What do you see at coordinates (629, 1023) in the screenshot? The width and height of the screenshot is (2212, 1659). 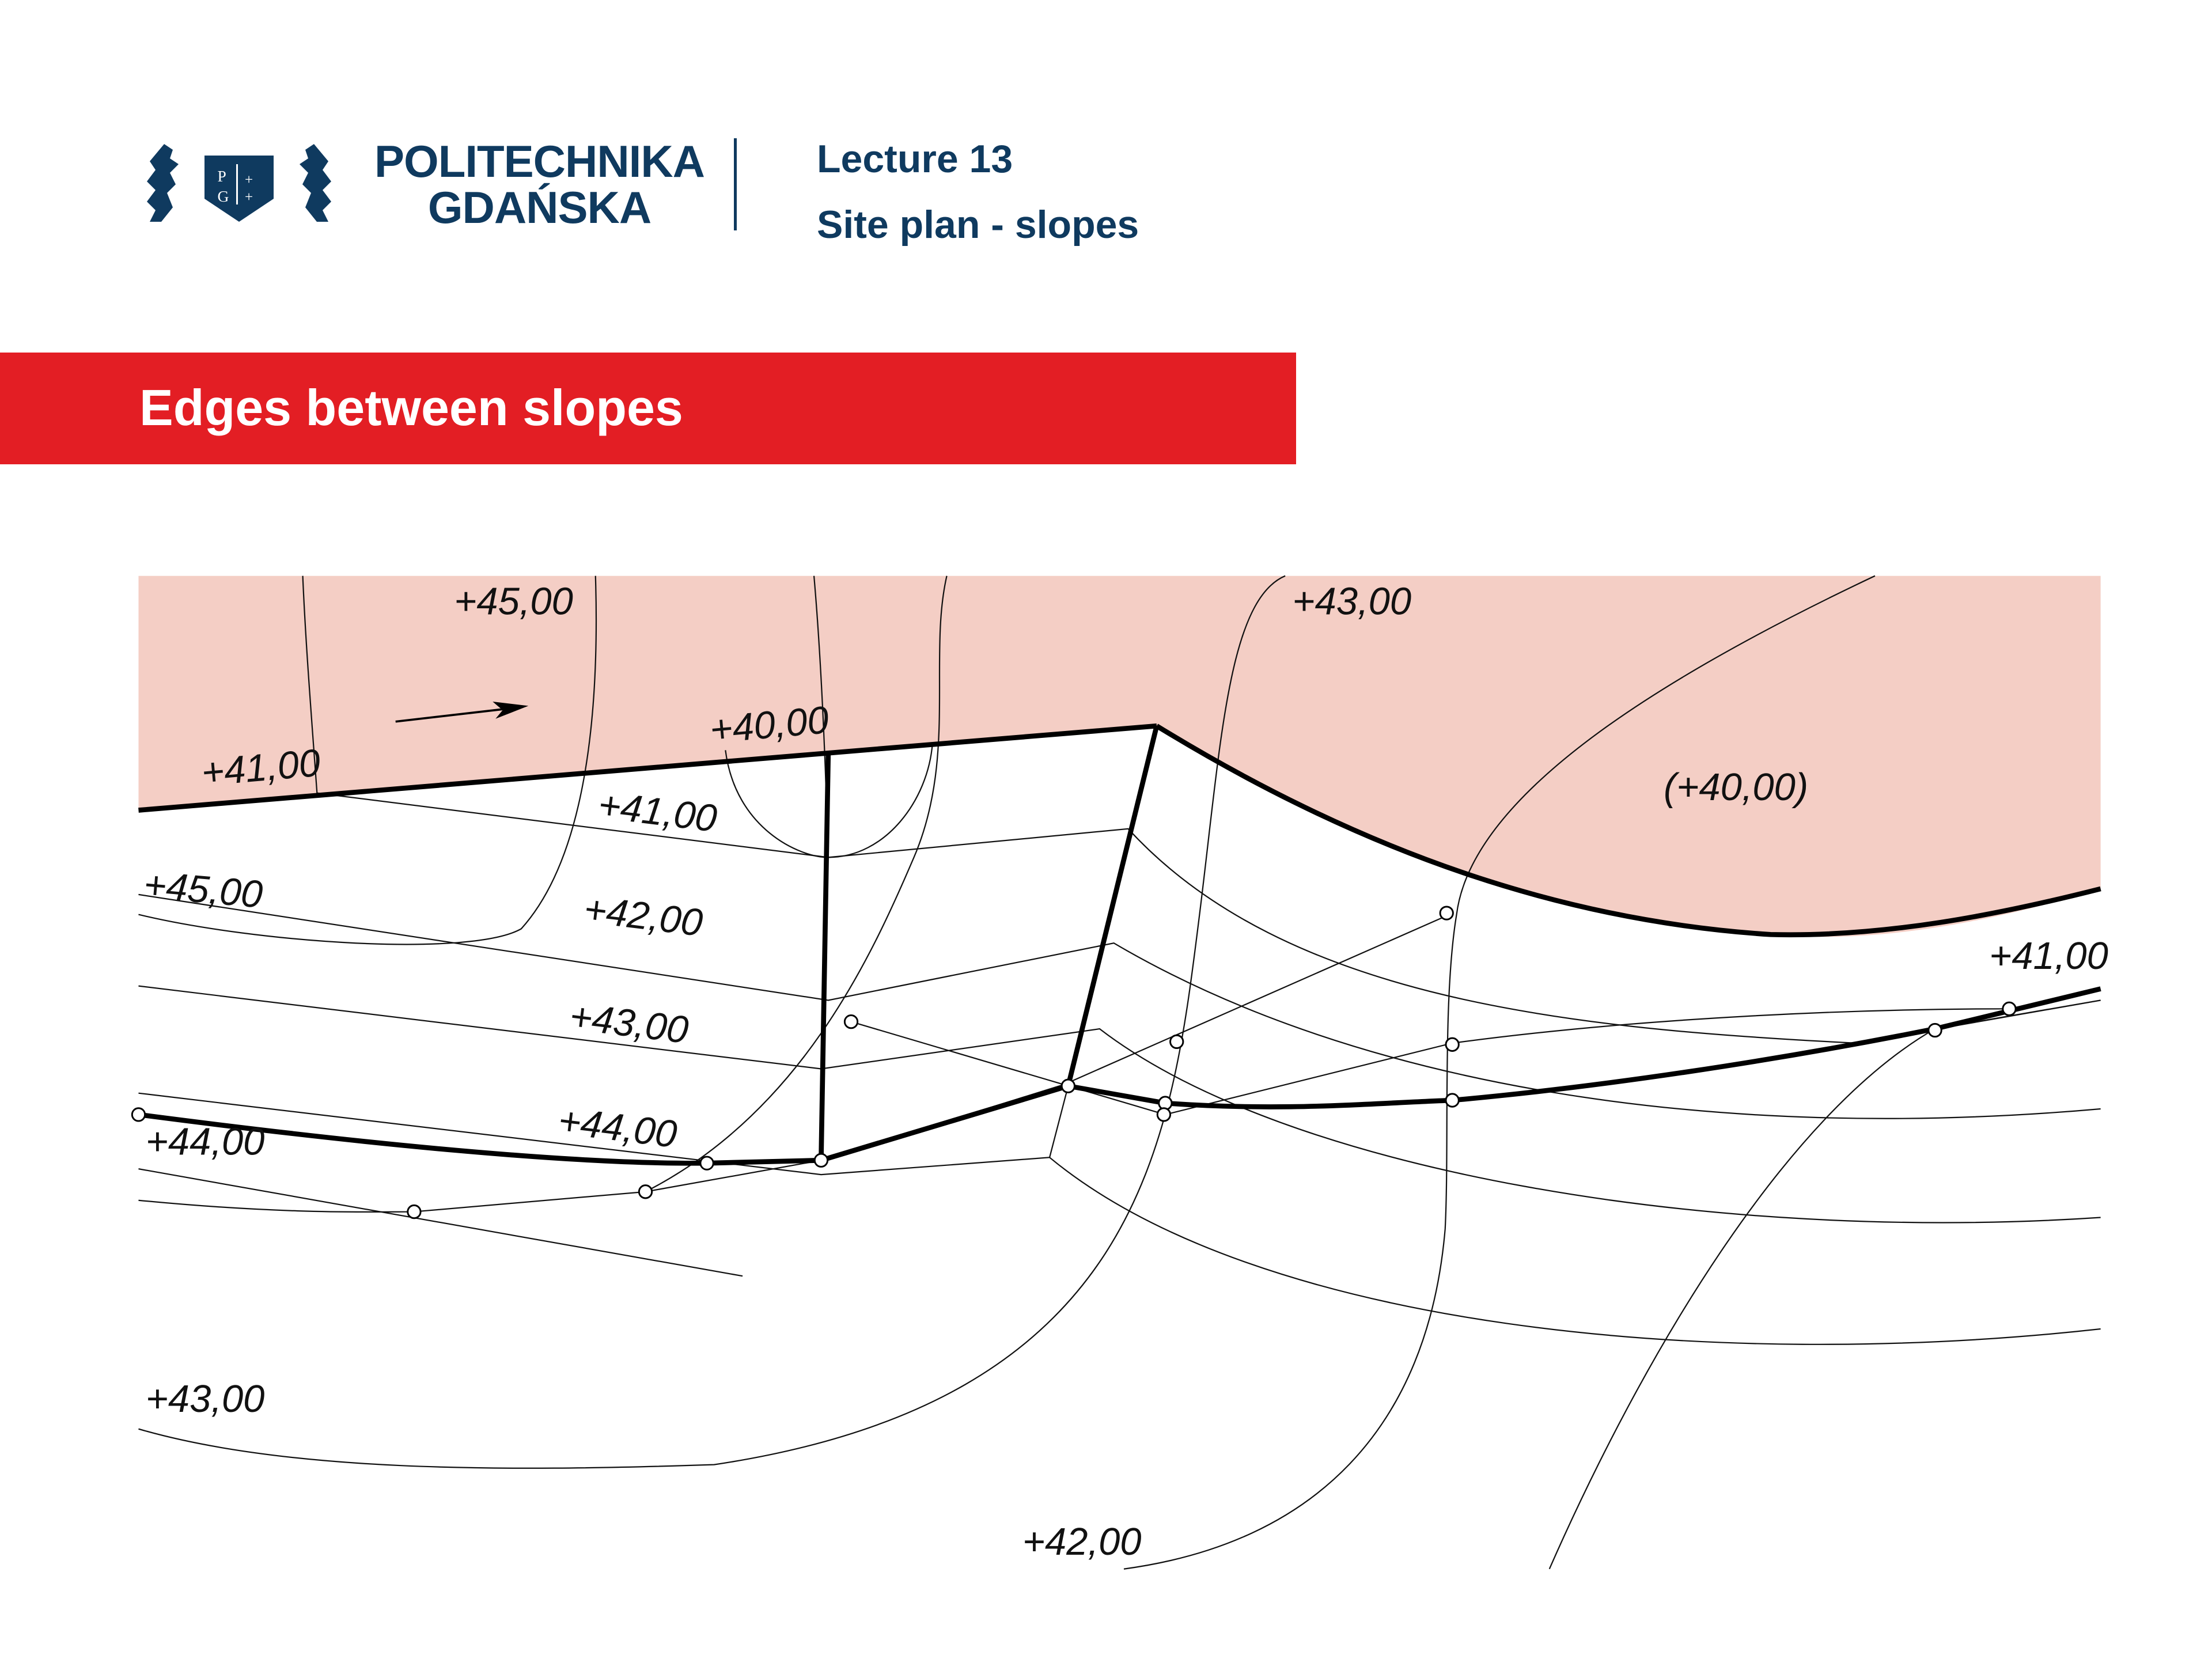 I see `label-slope-43: +43,00` at bounding box center [629, 1023].